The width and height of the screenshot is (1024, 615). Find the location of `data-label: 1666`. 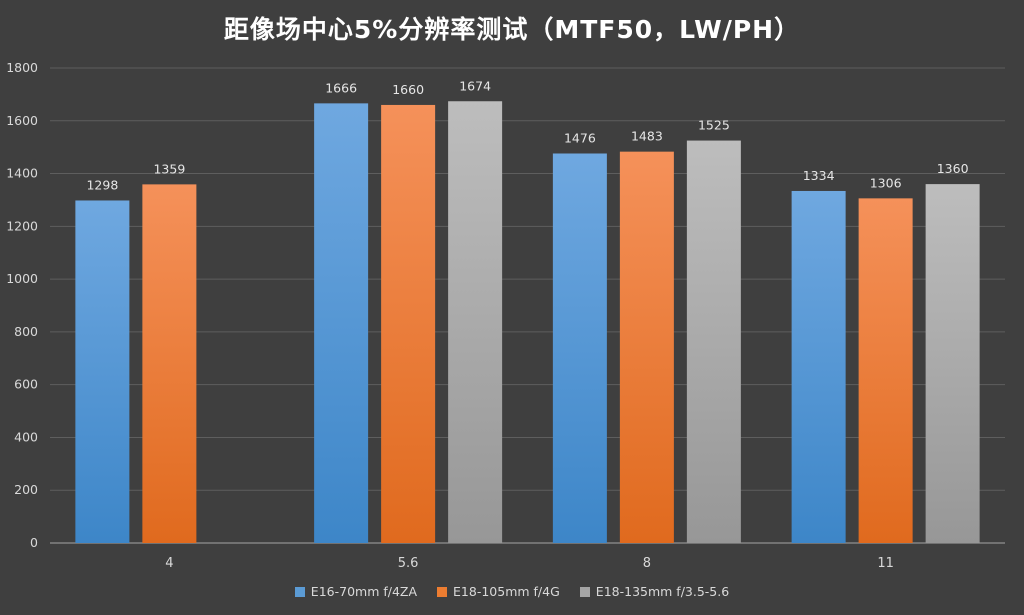

data-label: 1666 is located at coordinates (341, 87).